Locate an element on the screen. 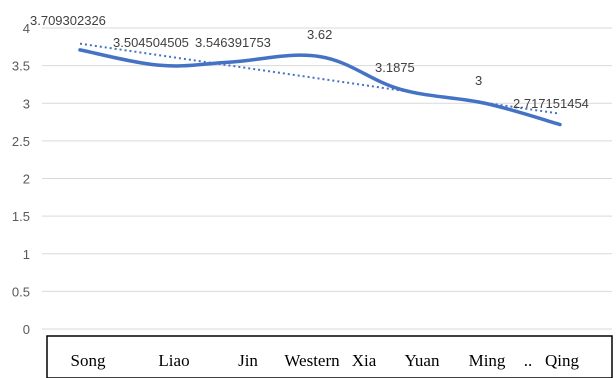  category-label: Song is located at coordinates (88, 360).